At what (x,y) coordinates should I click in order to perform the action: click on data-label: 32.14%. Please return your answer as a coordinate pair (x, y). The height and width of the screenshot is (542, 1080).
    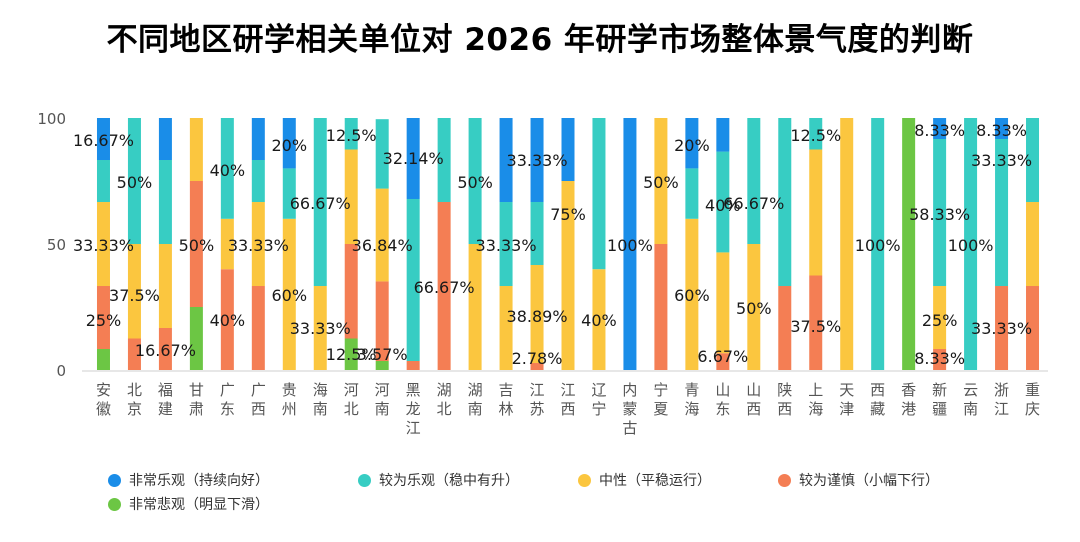
    Looking at the image, I should click on (413, 158).